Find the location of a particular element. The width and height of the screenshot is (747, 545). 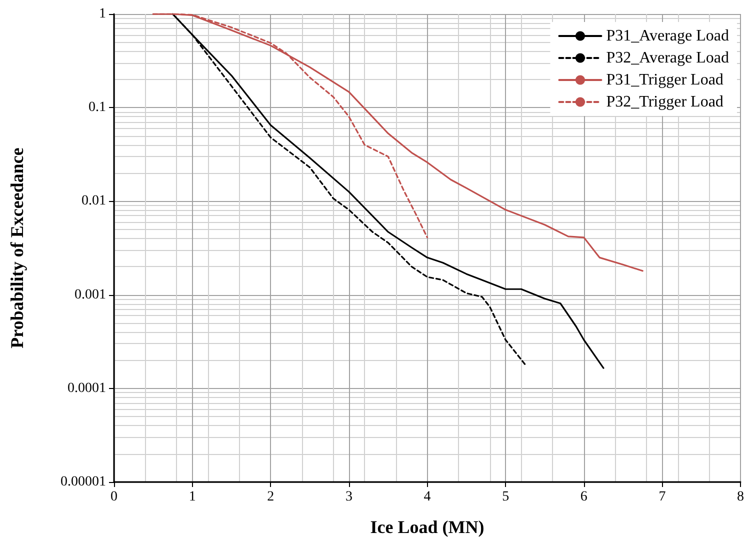

legend-label: P32_Trigger Load is located at coordinates (665, 102).